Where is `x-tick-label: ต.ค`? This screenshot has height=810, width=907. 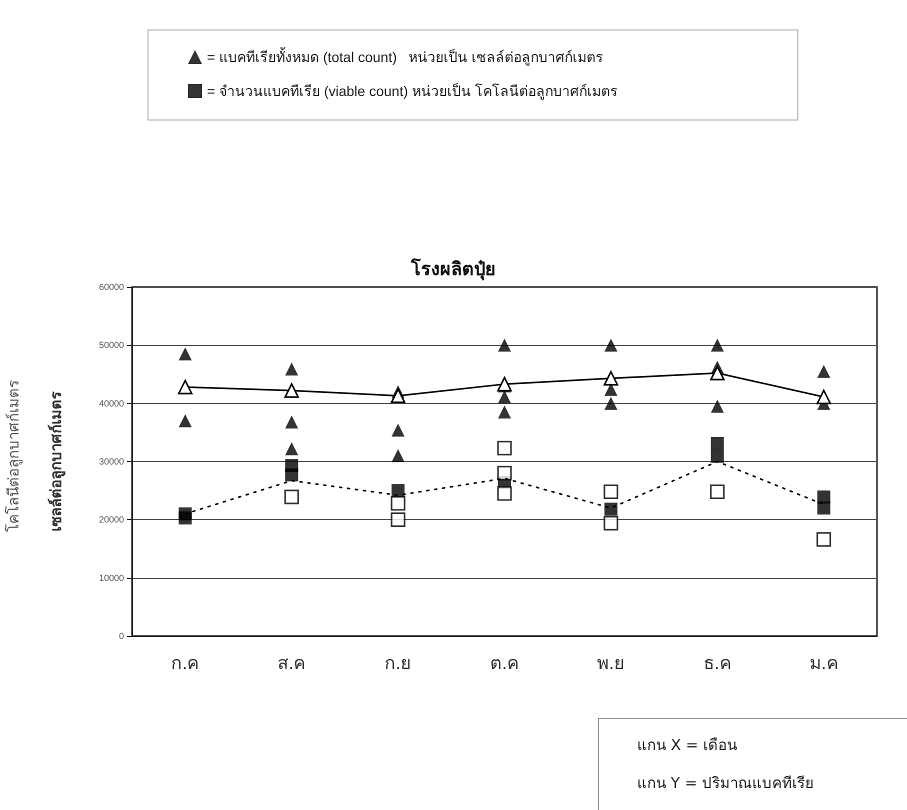 x-tick-label: ต.ค is located at coordinates (505, 663).